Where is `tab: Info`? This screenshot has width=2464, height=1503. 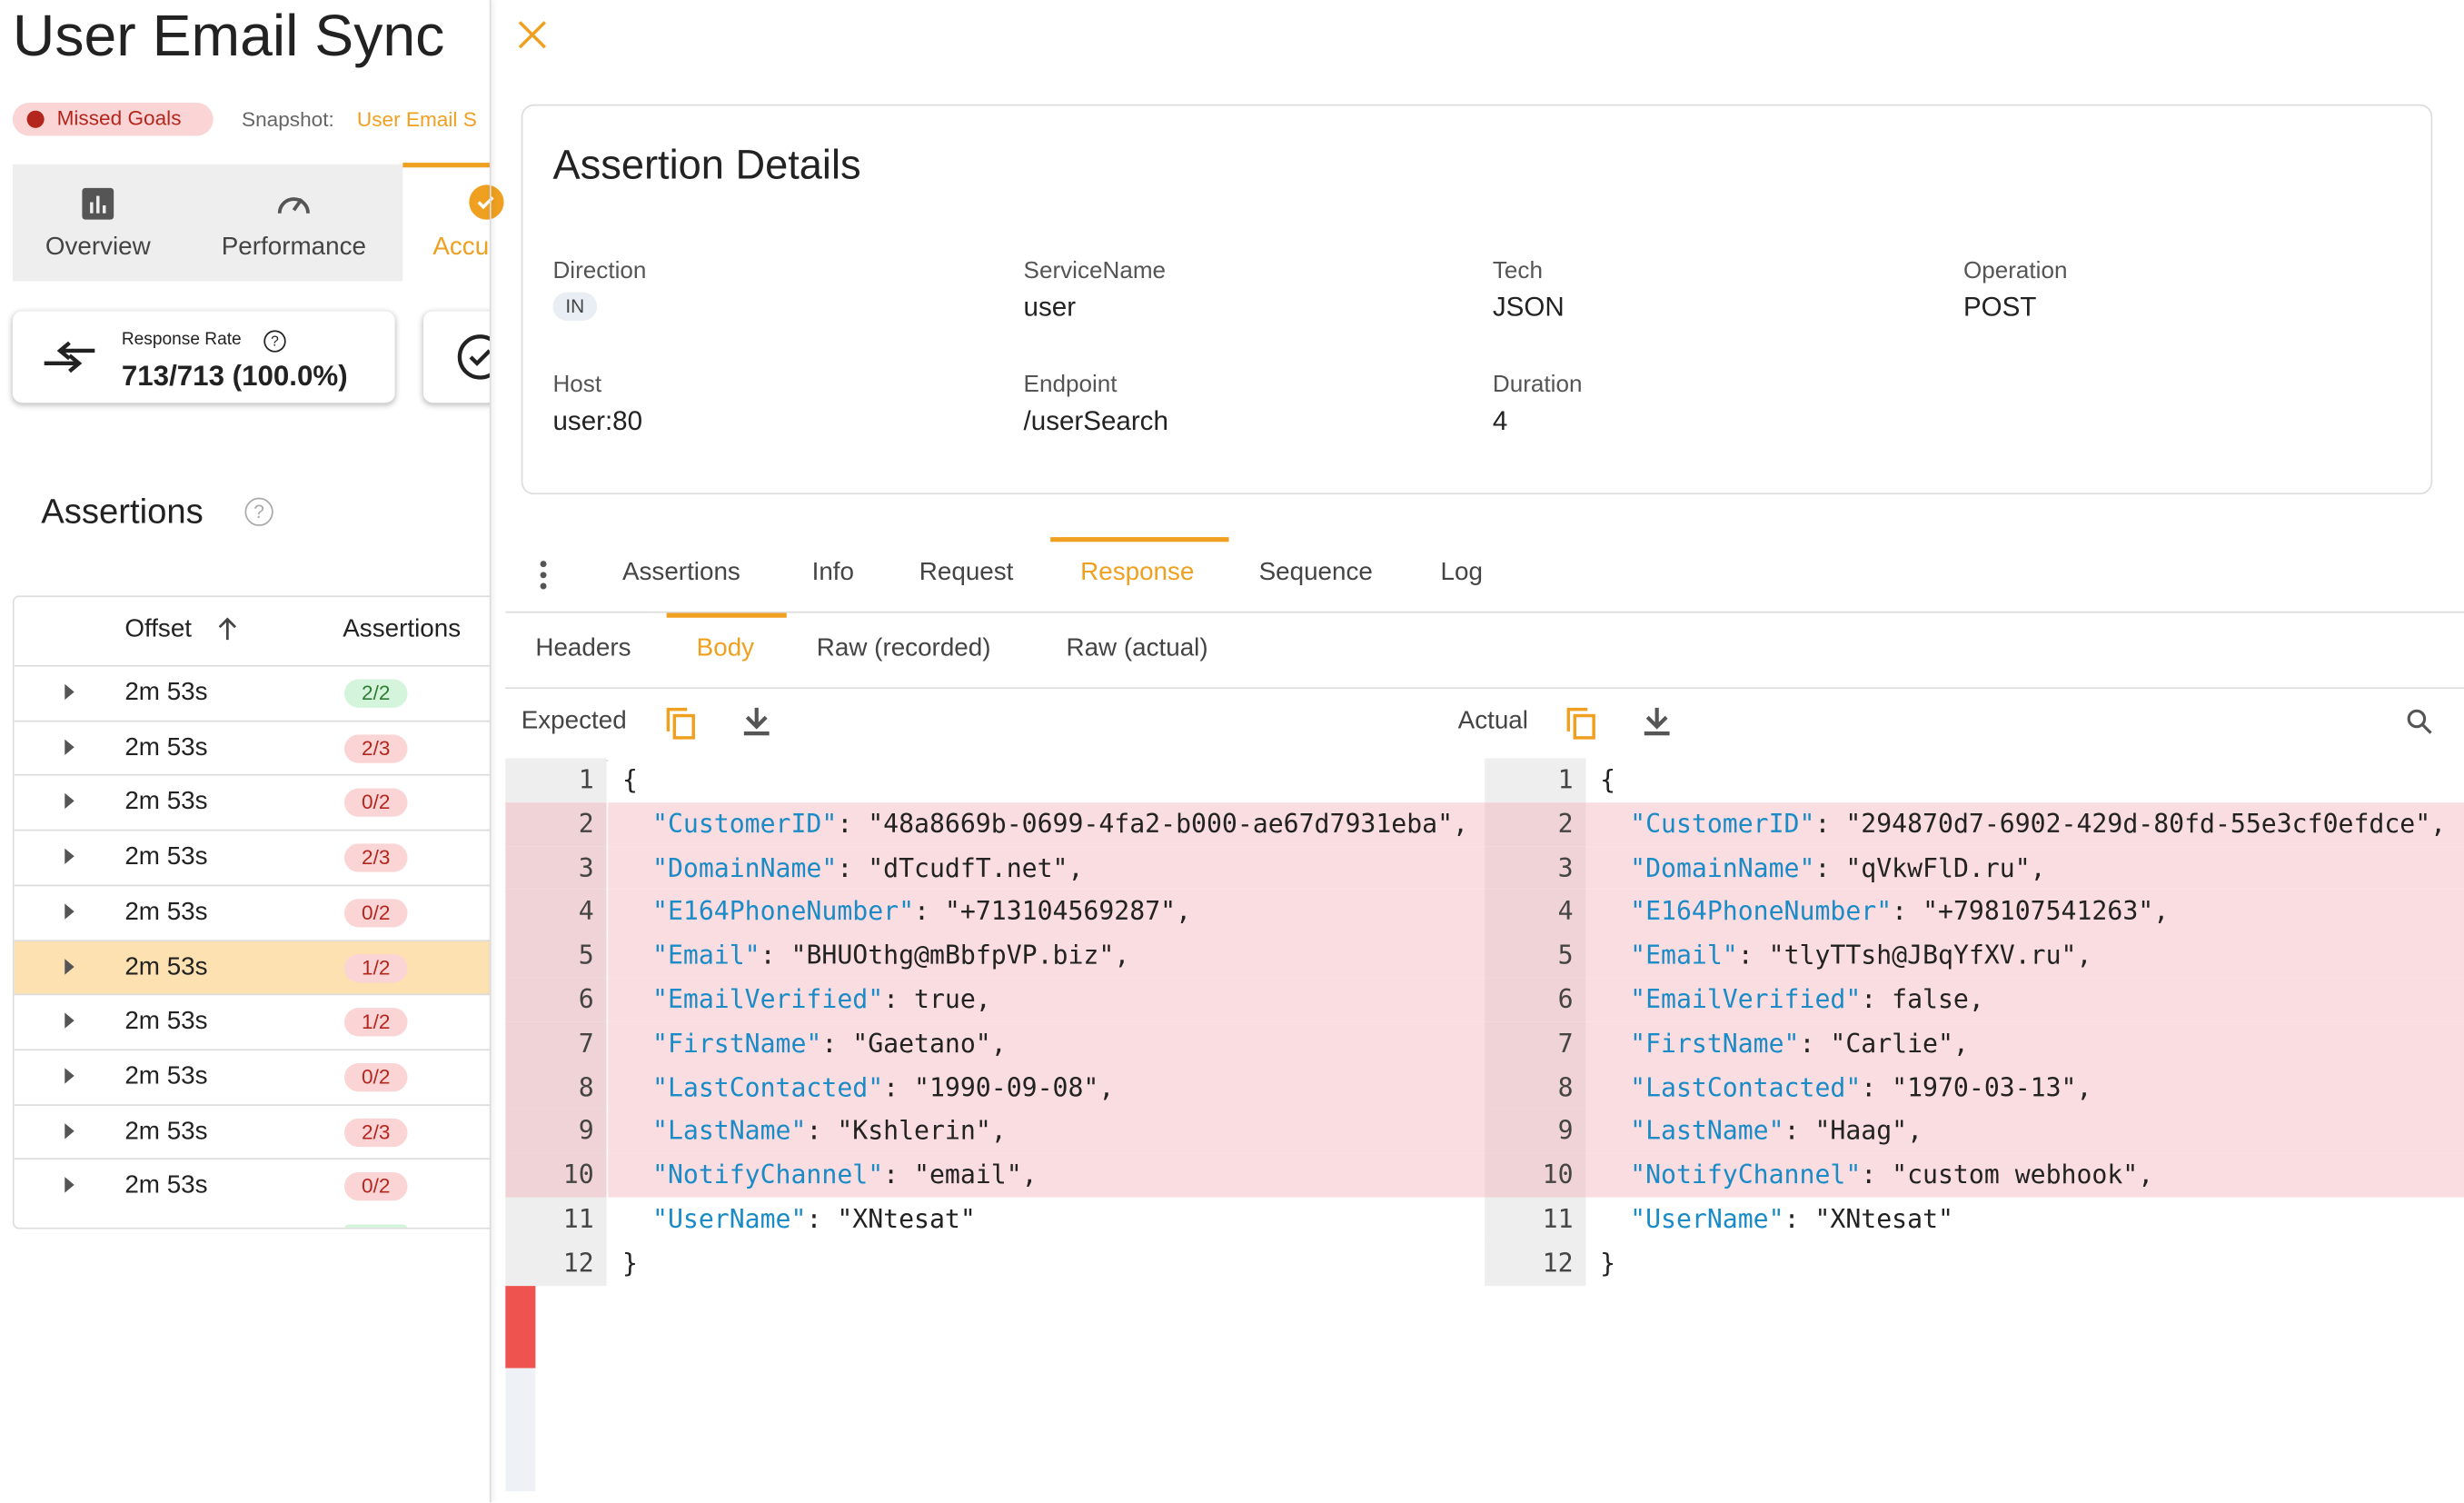 tab: Info is located at coordinates (833, 572).